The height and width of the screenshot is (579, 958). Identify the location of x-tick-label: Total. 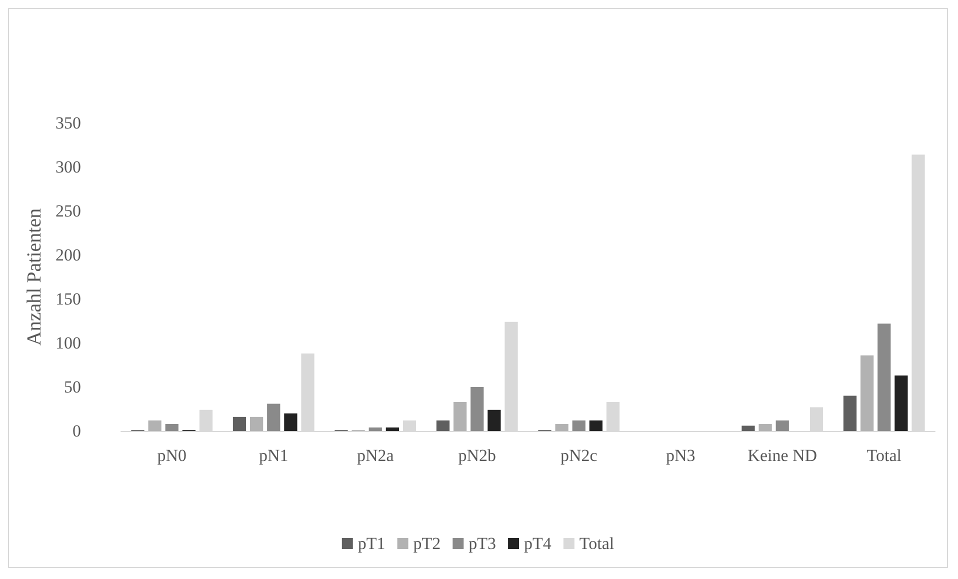
(884, 455).